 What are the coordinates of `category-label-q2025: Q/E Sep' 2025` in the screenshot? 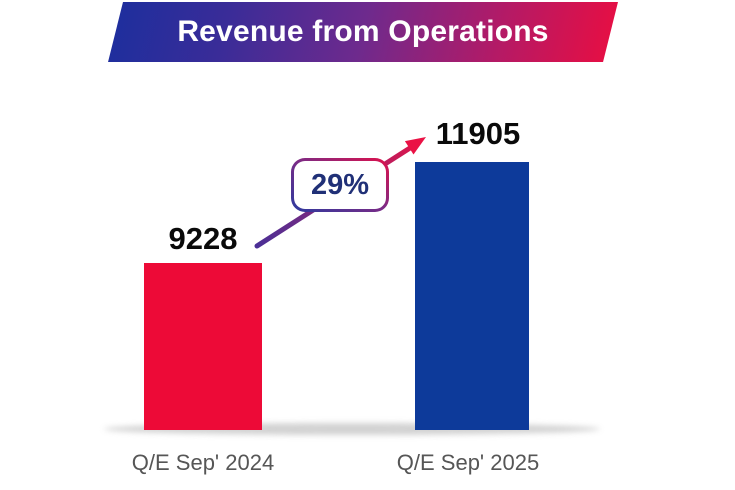 It's located at (468, 462).